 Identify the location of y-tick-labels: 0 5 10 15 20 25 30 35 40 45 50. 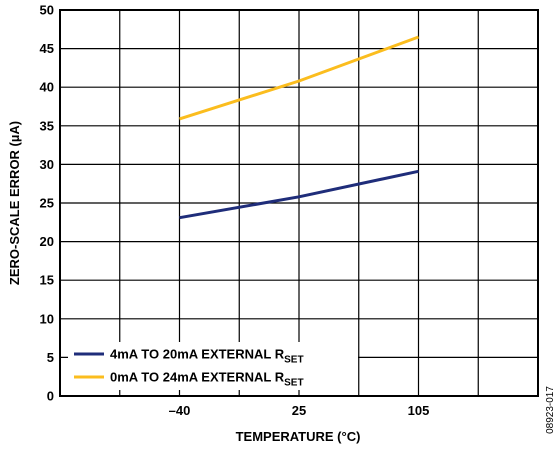
(47, 203).